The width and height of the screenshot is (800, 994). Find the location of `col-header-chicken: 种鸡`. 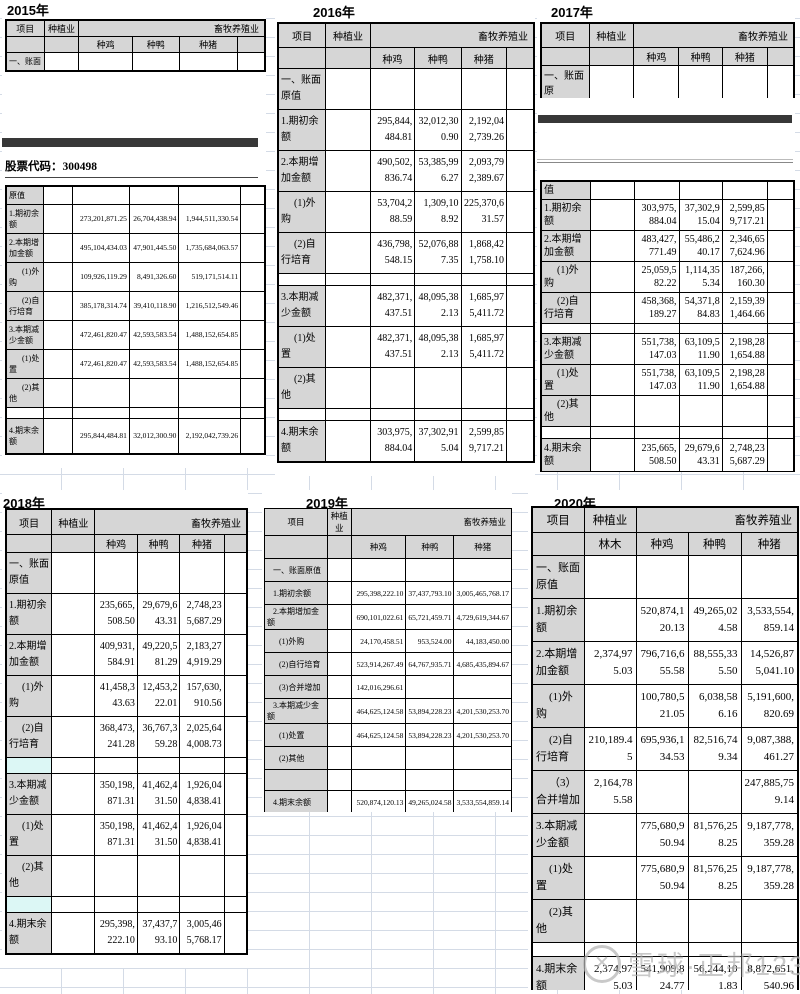

col-header-chicken: 种鸡 is located at coordinates (656, 56).